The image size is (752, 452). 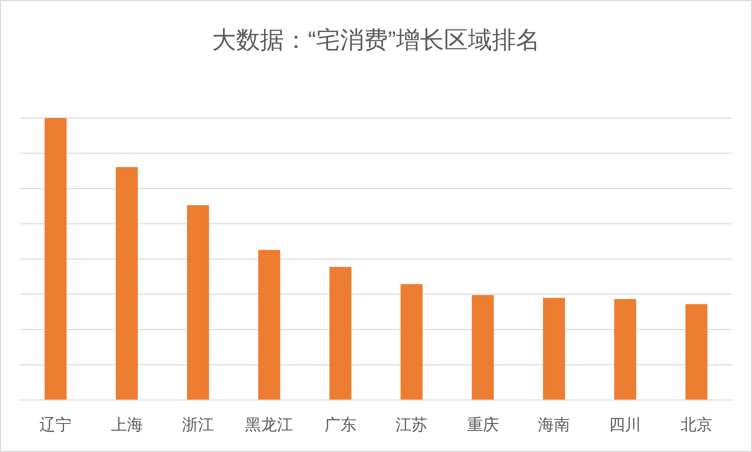 What do you see at coordinates (482, 425) in the screenshot?
I see `x-tick-label: 重庆` at bounding box center [482, 425].